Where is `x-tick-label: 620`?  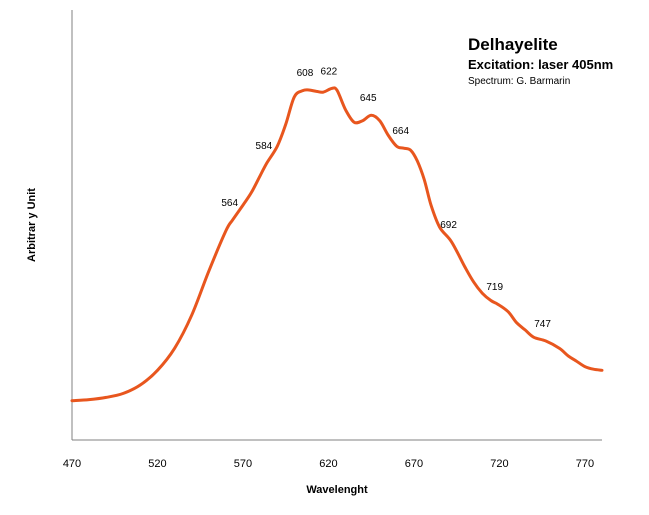
x-tick-label: 620 is located at coordinates (328, 464).